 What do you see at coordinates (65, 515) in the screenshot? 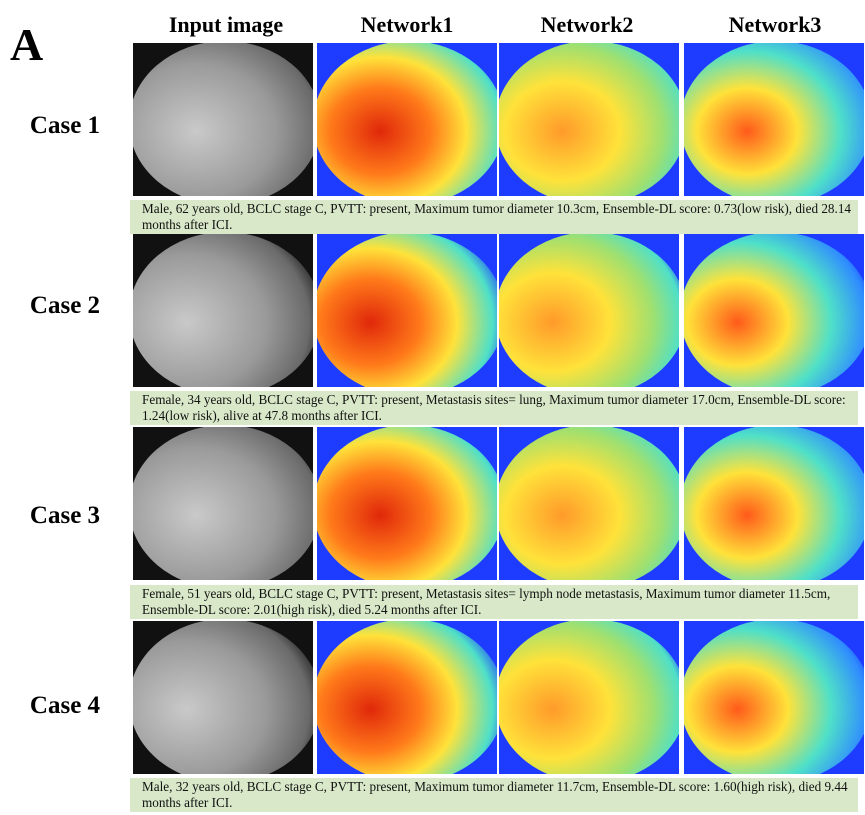
I see `case-label: Case 3` at bounding box center [65, 515].